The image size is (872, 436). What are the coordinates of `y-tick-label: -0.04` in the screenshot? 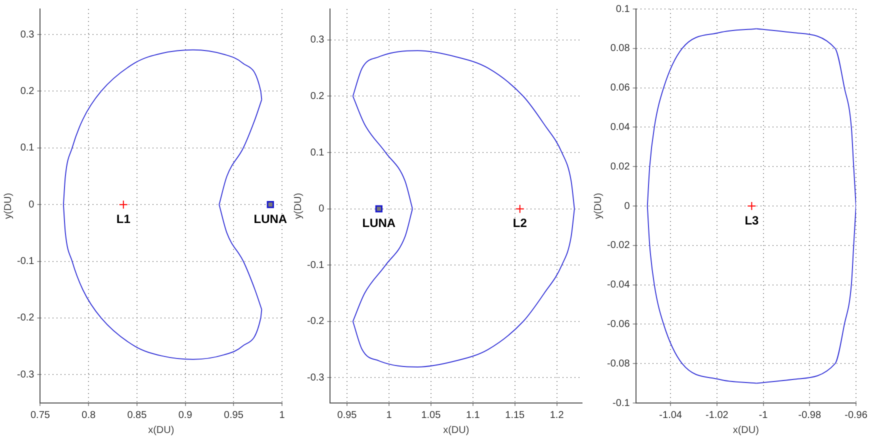 It's located at (618, 285).